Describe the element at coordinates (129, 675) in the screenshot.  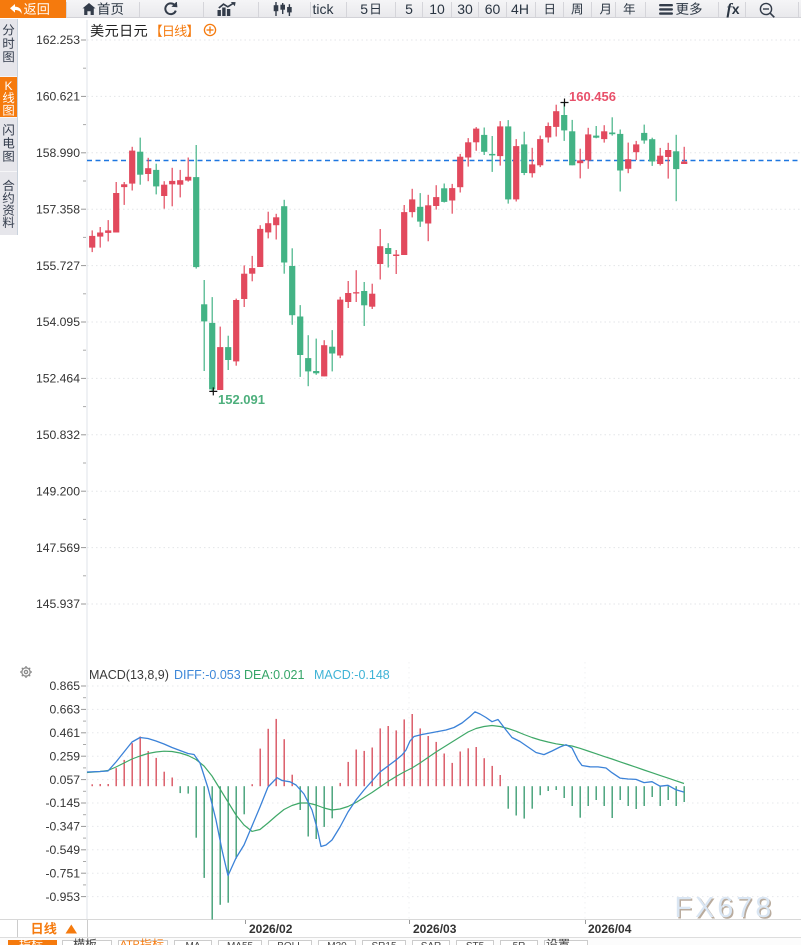
I see `svg-text: MACD(13,8,9)` at that location.